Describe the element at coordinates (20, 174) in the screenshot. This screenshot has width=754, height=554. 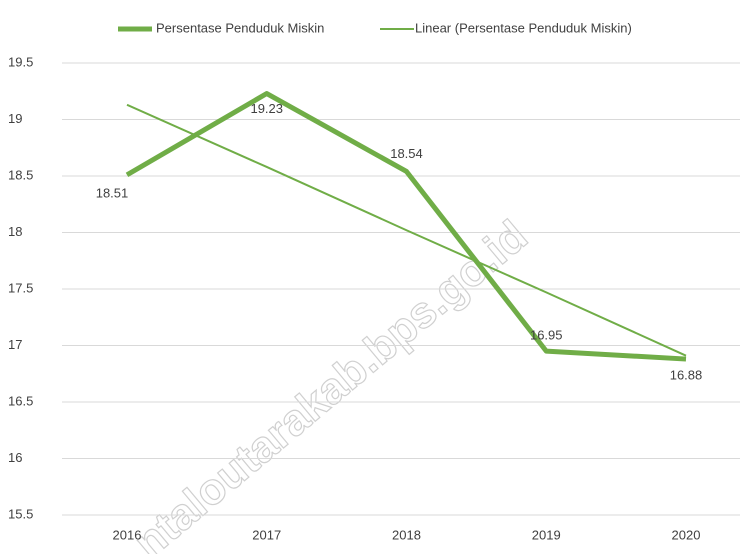
I see `y-tick-label: 18.5` at that location.